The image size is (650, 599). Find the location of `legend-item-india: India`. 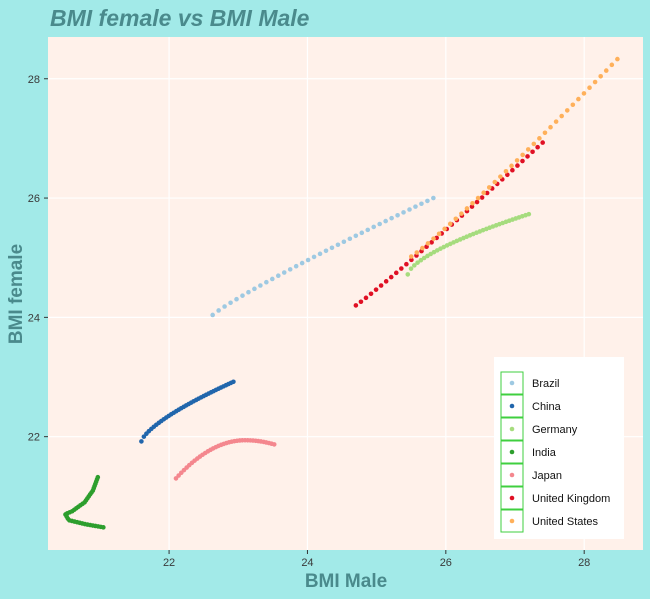

legend-item-india: India is located at coordinates (528, 452).